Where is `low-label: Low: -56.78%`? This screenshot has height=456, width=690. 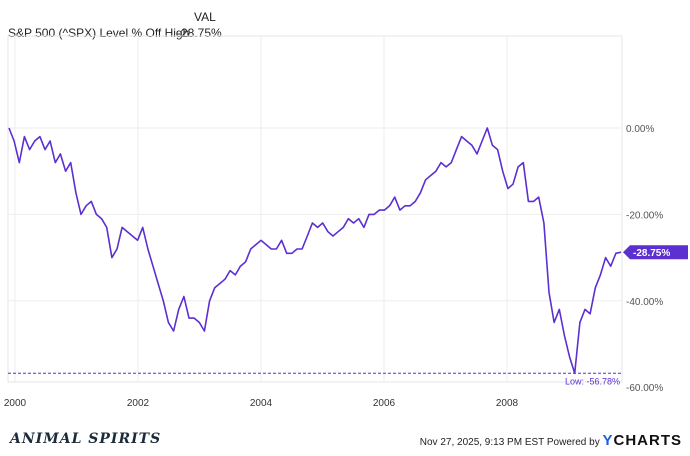
low-label: Low: -56.78% is located at coordinates (592, 381).